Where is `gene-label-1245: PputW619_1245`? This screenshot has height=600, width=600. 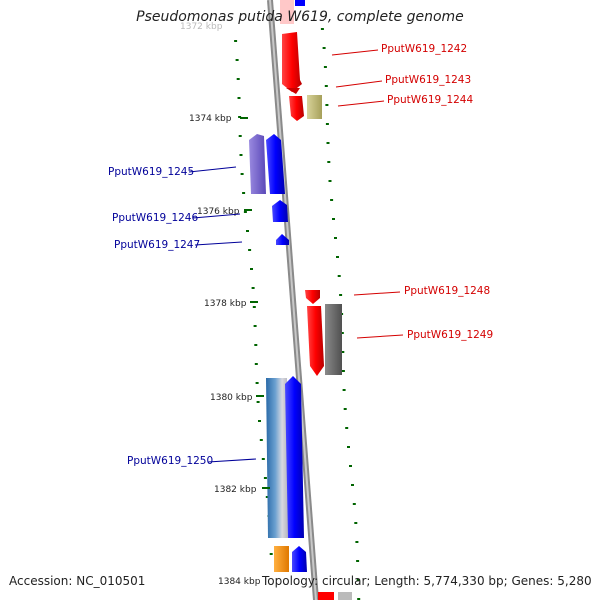
gene-label-1245: PputW619_1245 is located at coordinates (151, 172).